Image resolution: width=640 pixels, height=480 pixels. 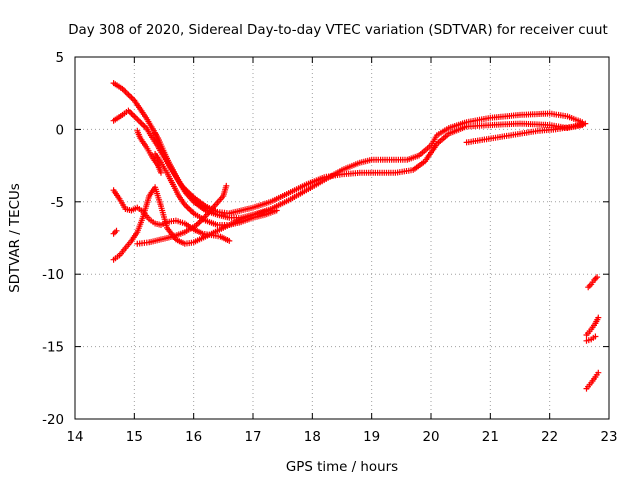 What do you see at coordinates (59, 130) in the screenshot?
I see `y-tick-label: 0` at bounding box center [59, 130].